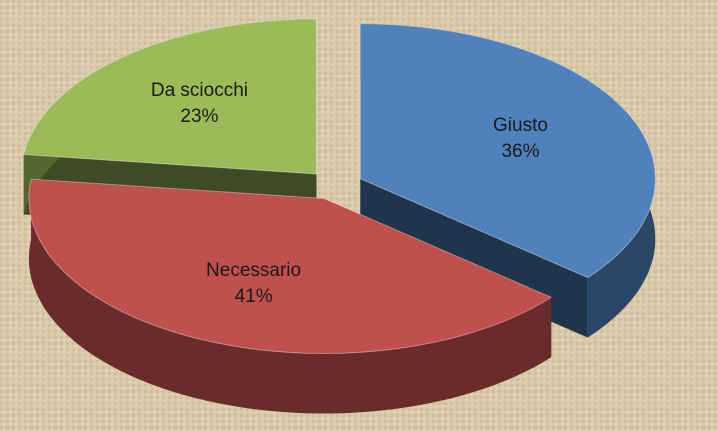 The image size is (718, 431). Describe the element at coordinates (520, 151) in the screenshot. I see `slice-value-label: 36%` at that location.